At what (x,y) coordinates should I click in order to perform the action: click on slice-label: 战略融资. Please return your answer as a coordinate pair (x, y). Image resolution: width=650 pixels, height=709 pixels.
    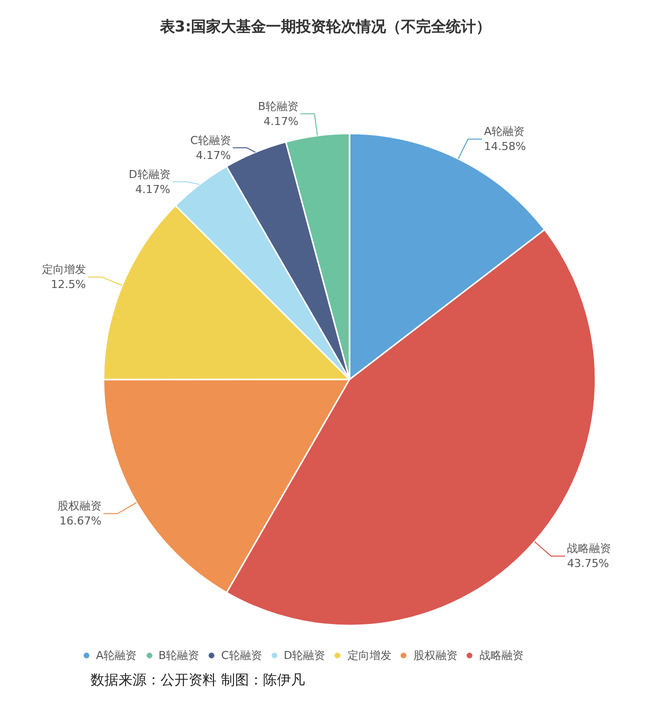
    Looking at the image, I should click on (589, 549).